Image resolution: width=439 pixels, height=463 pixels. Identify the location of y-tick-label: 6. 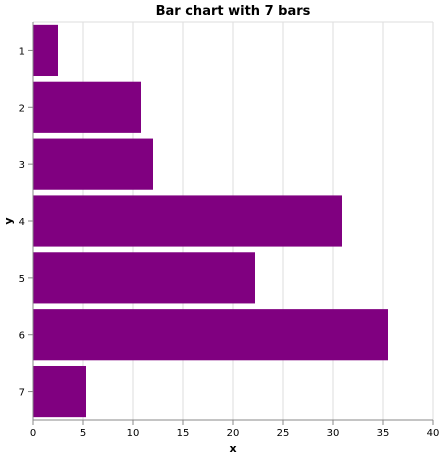
(22, 336).